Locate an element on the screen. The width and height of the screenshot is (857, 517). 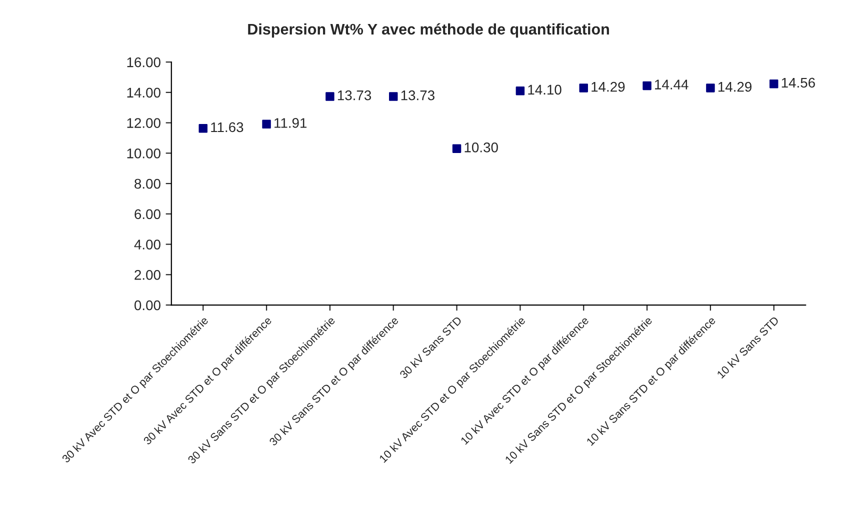
chart-title: Dispersion Wt% Y avec méthode de quantification is located at coordinates (428, 30).